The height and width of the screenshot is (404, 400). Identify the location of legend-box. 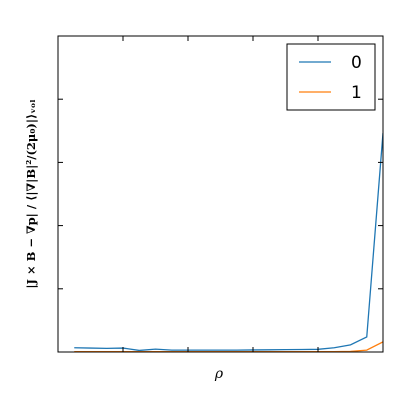
(331, 77).